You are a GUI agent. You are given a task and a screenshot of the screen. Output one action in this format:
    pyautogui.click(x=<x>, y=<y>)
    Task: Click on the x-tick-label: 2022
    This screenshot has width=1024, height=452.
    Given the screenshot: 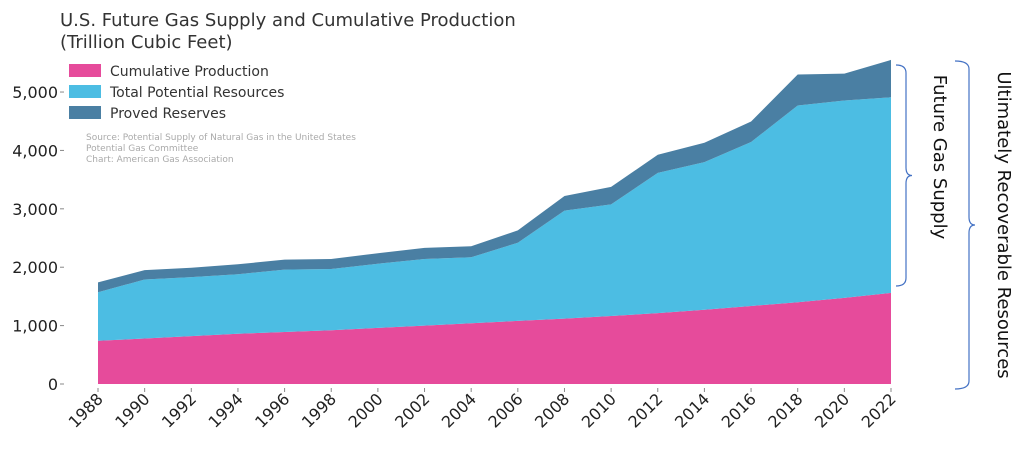 What is the action you would take?
    pyautogui.click(x=879, y=410)
    